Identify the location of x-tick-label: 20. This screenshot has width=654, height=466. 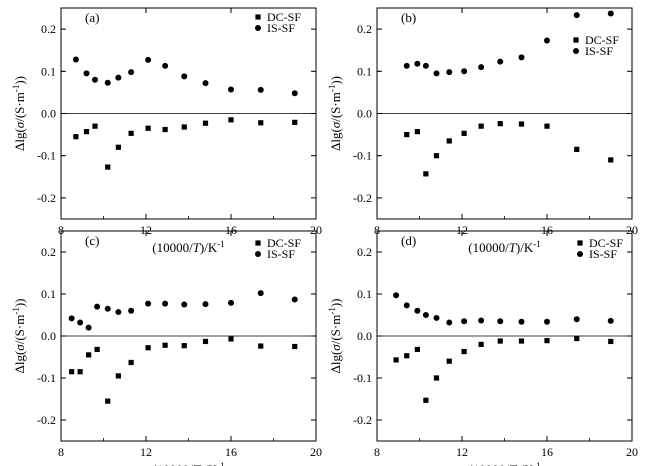
(316, 452).